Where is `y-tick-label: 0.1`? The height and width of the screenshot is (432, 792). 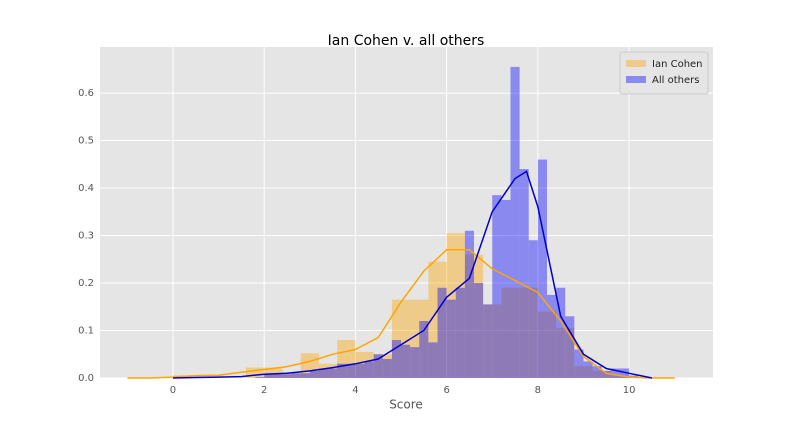 y-tick-label: 0.1 is located at coordinates (86, 331).